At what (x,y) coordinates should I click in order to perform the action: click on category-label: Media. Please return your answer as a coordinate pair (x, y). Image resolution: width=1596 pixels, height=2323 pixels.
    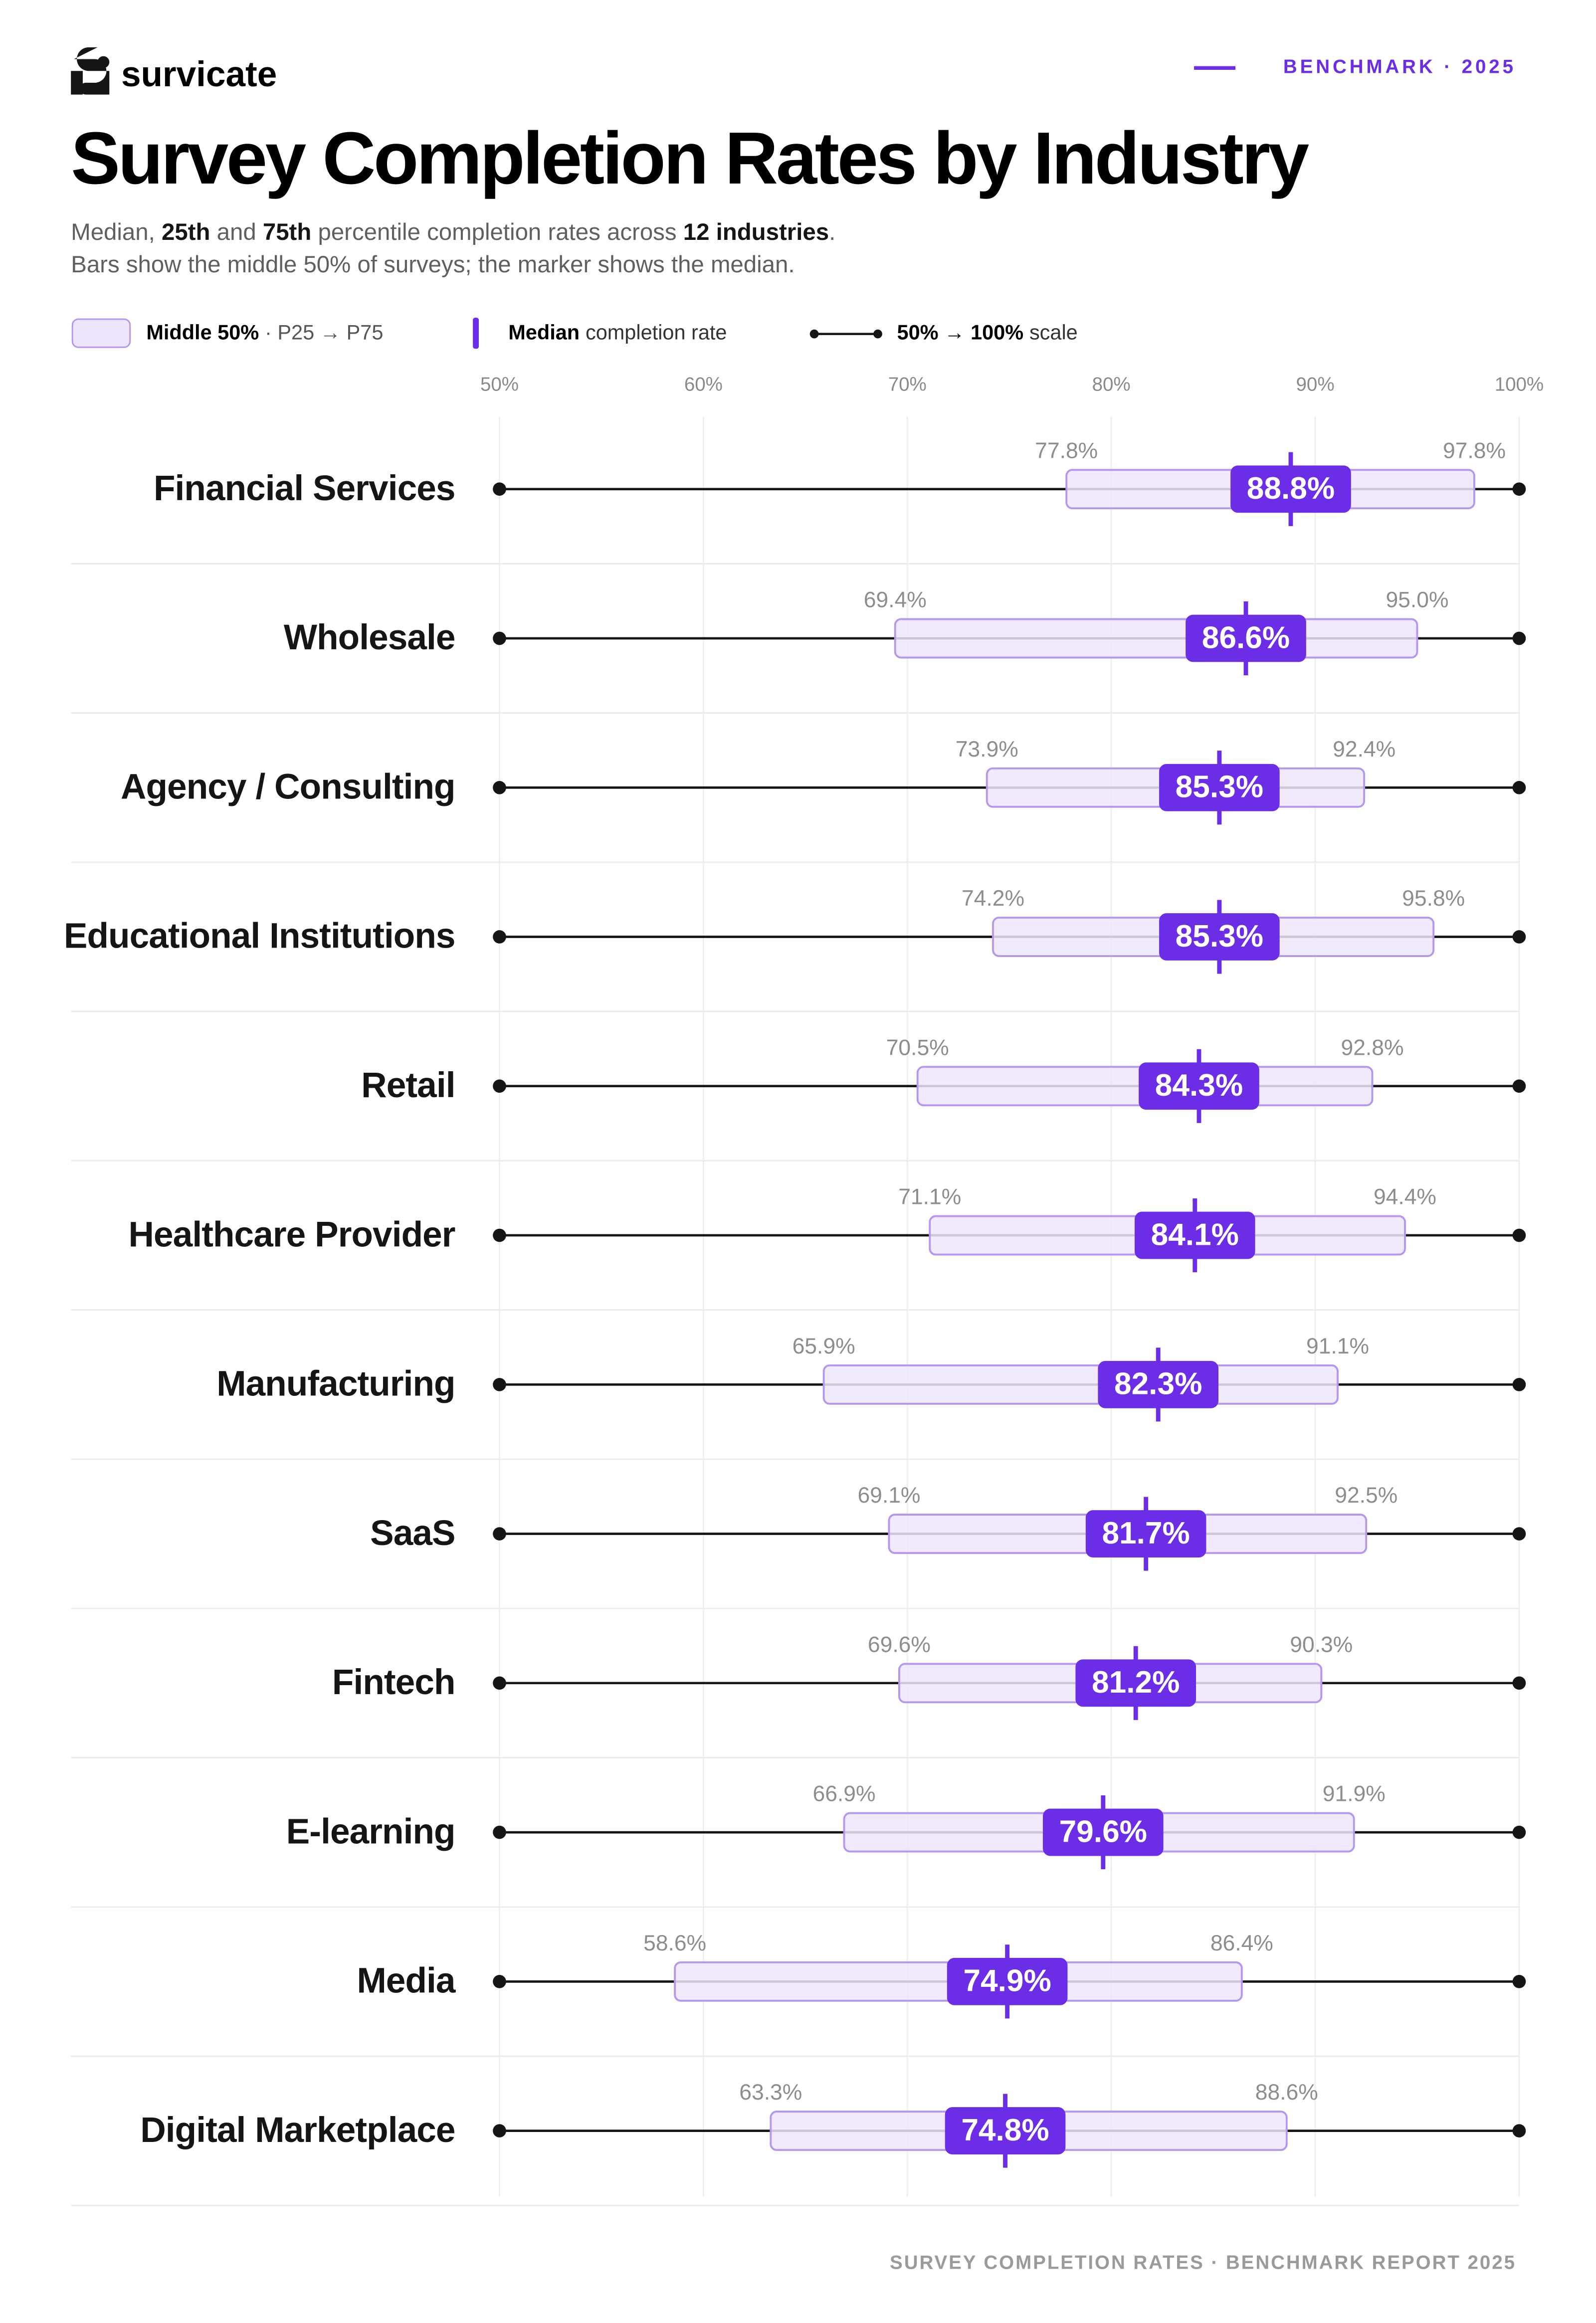
    Looking at the image, I should click on (406, 1981).